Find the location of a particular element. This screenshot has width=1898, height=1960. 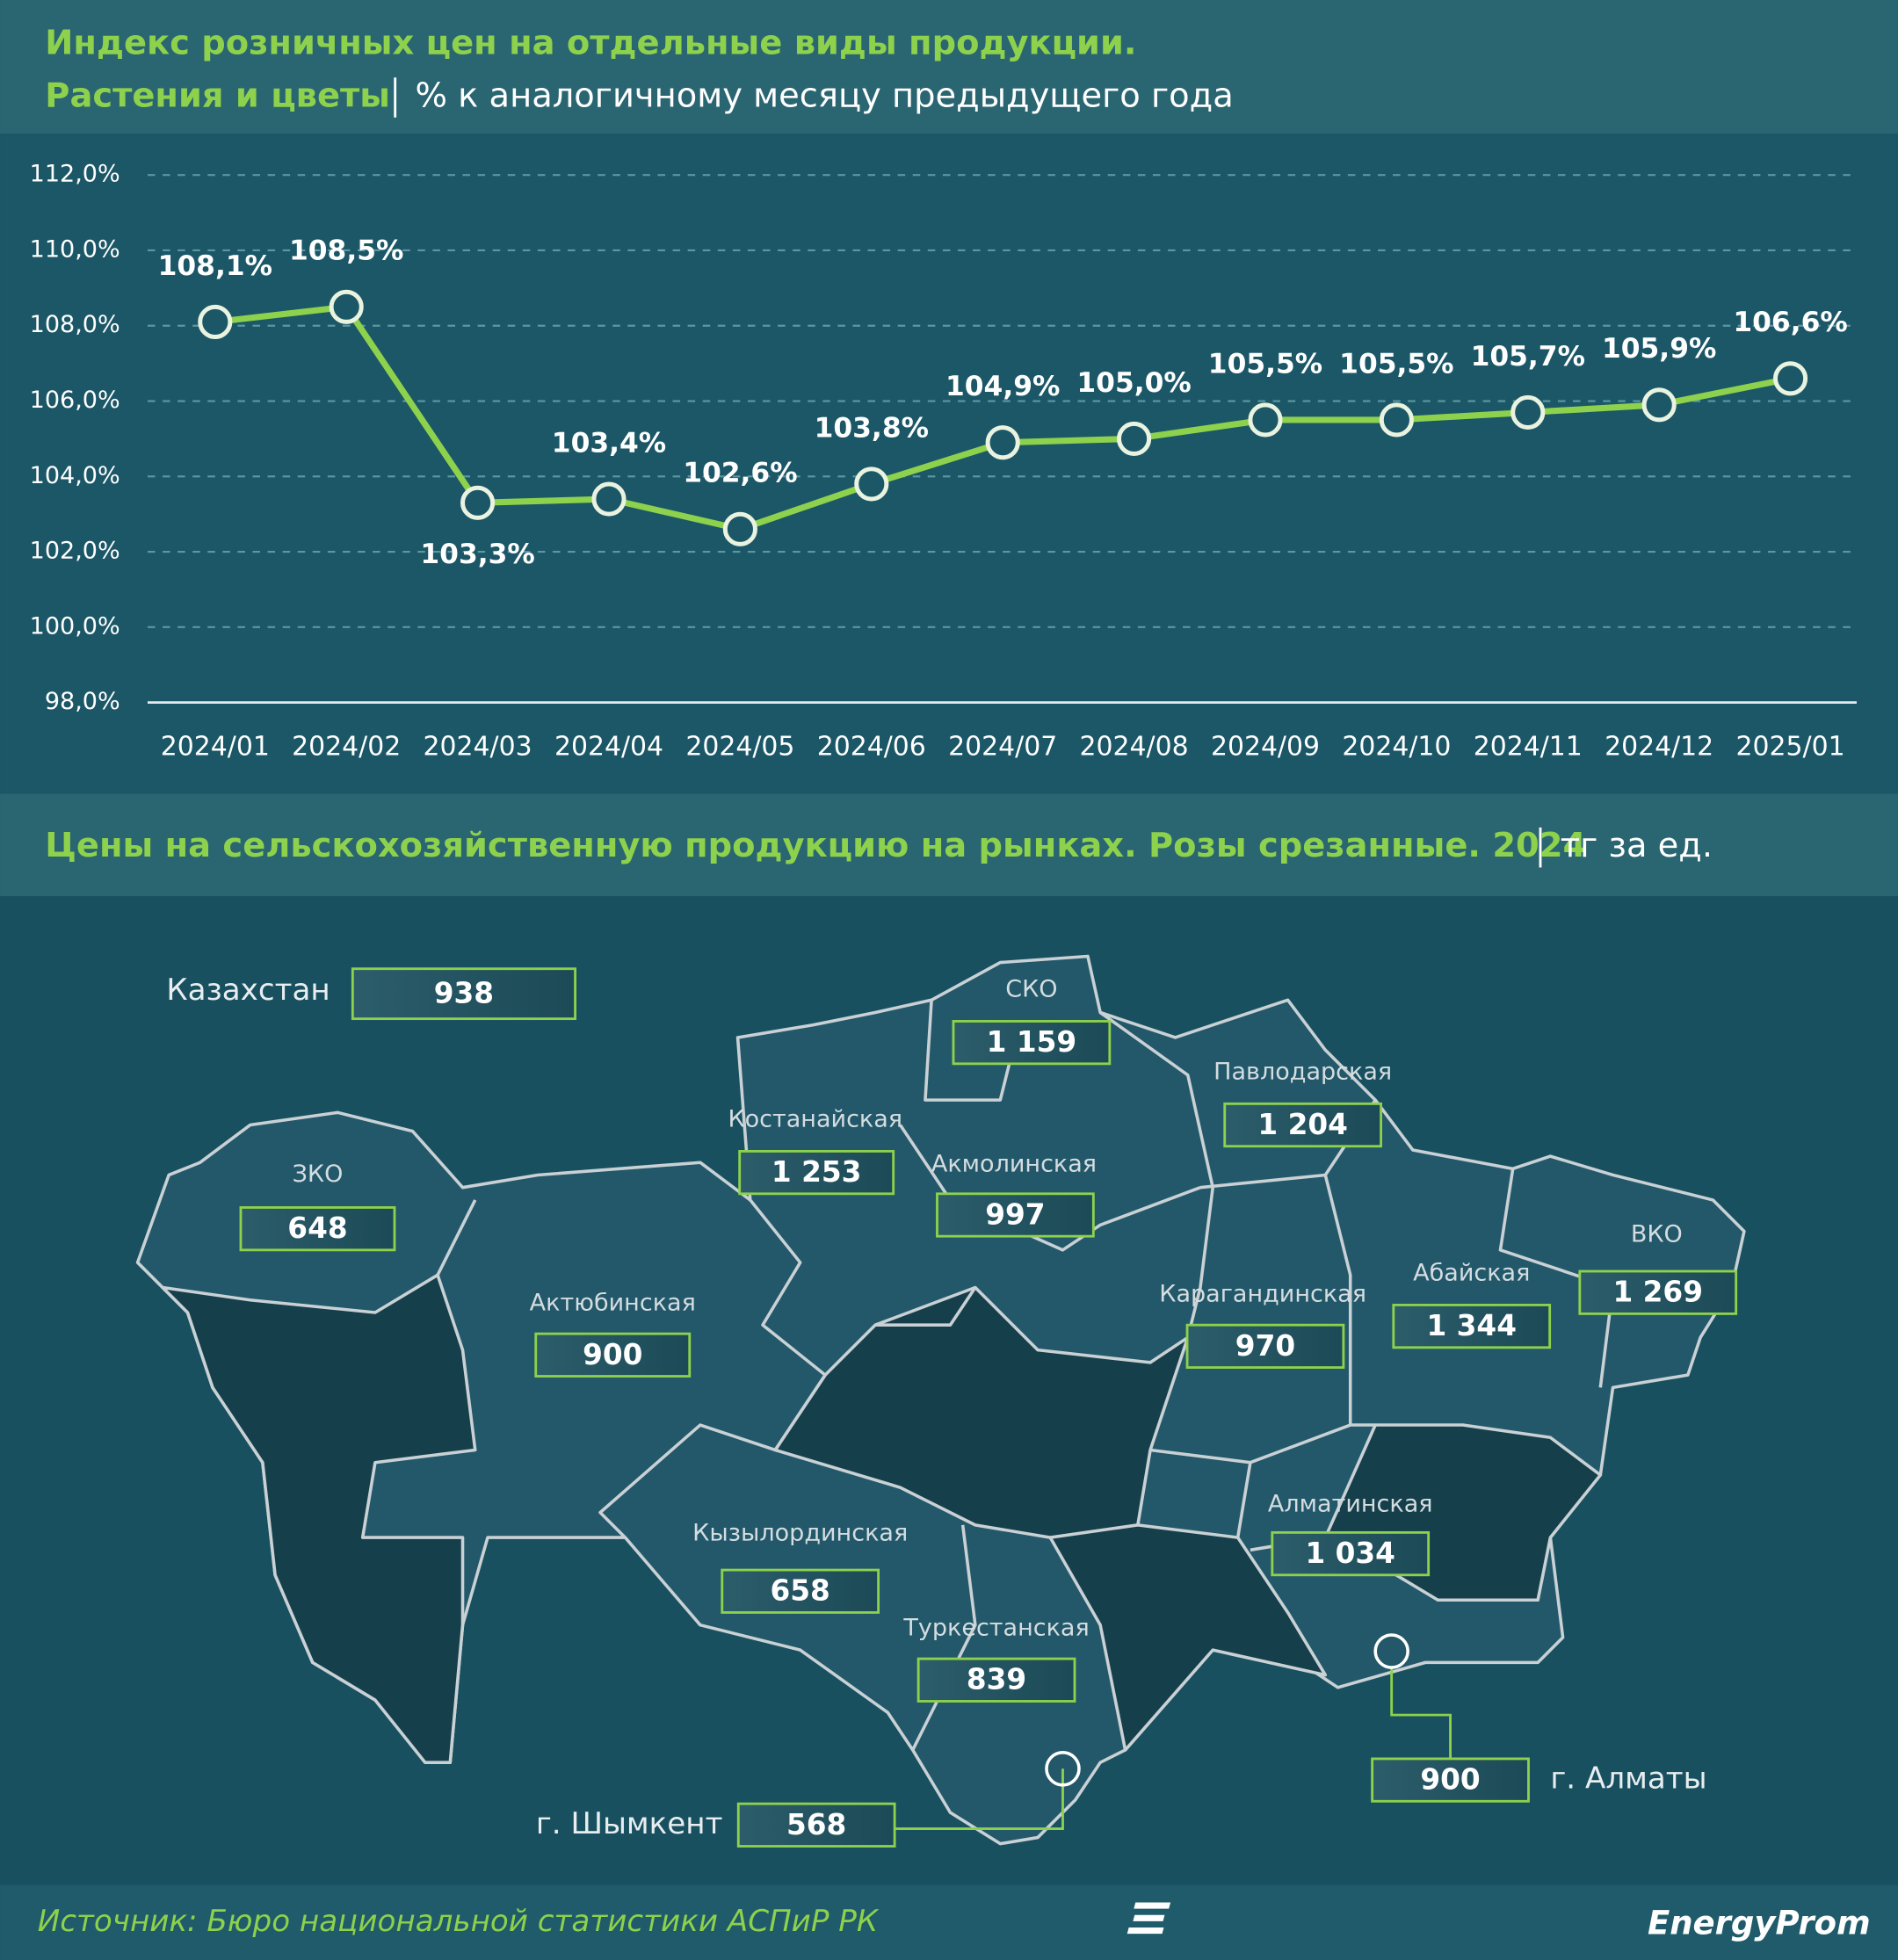

region-name: Карагандинская is located at coordinates (1262, 1294).